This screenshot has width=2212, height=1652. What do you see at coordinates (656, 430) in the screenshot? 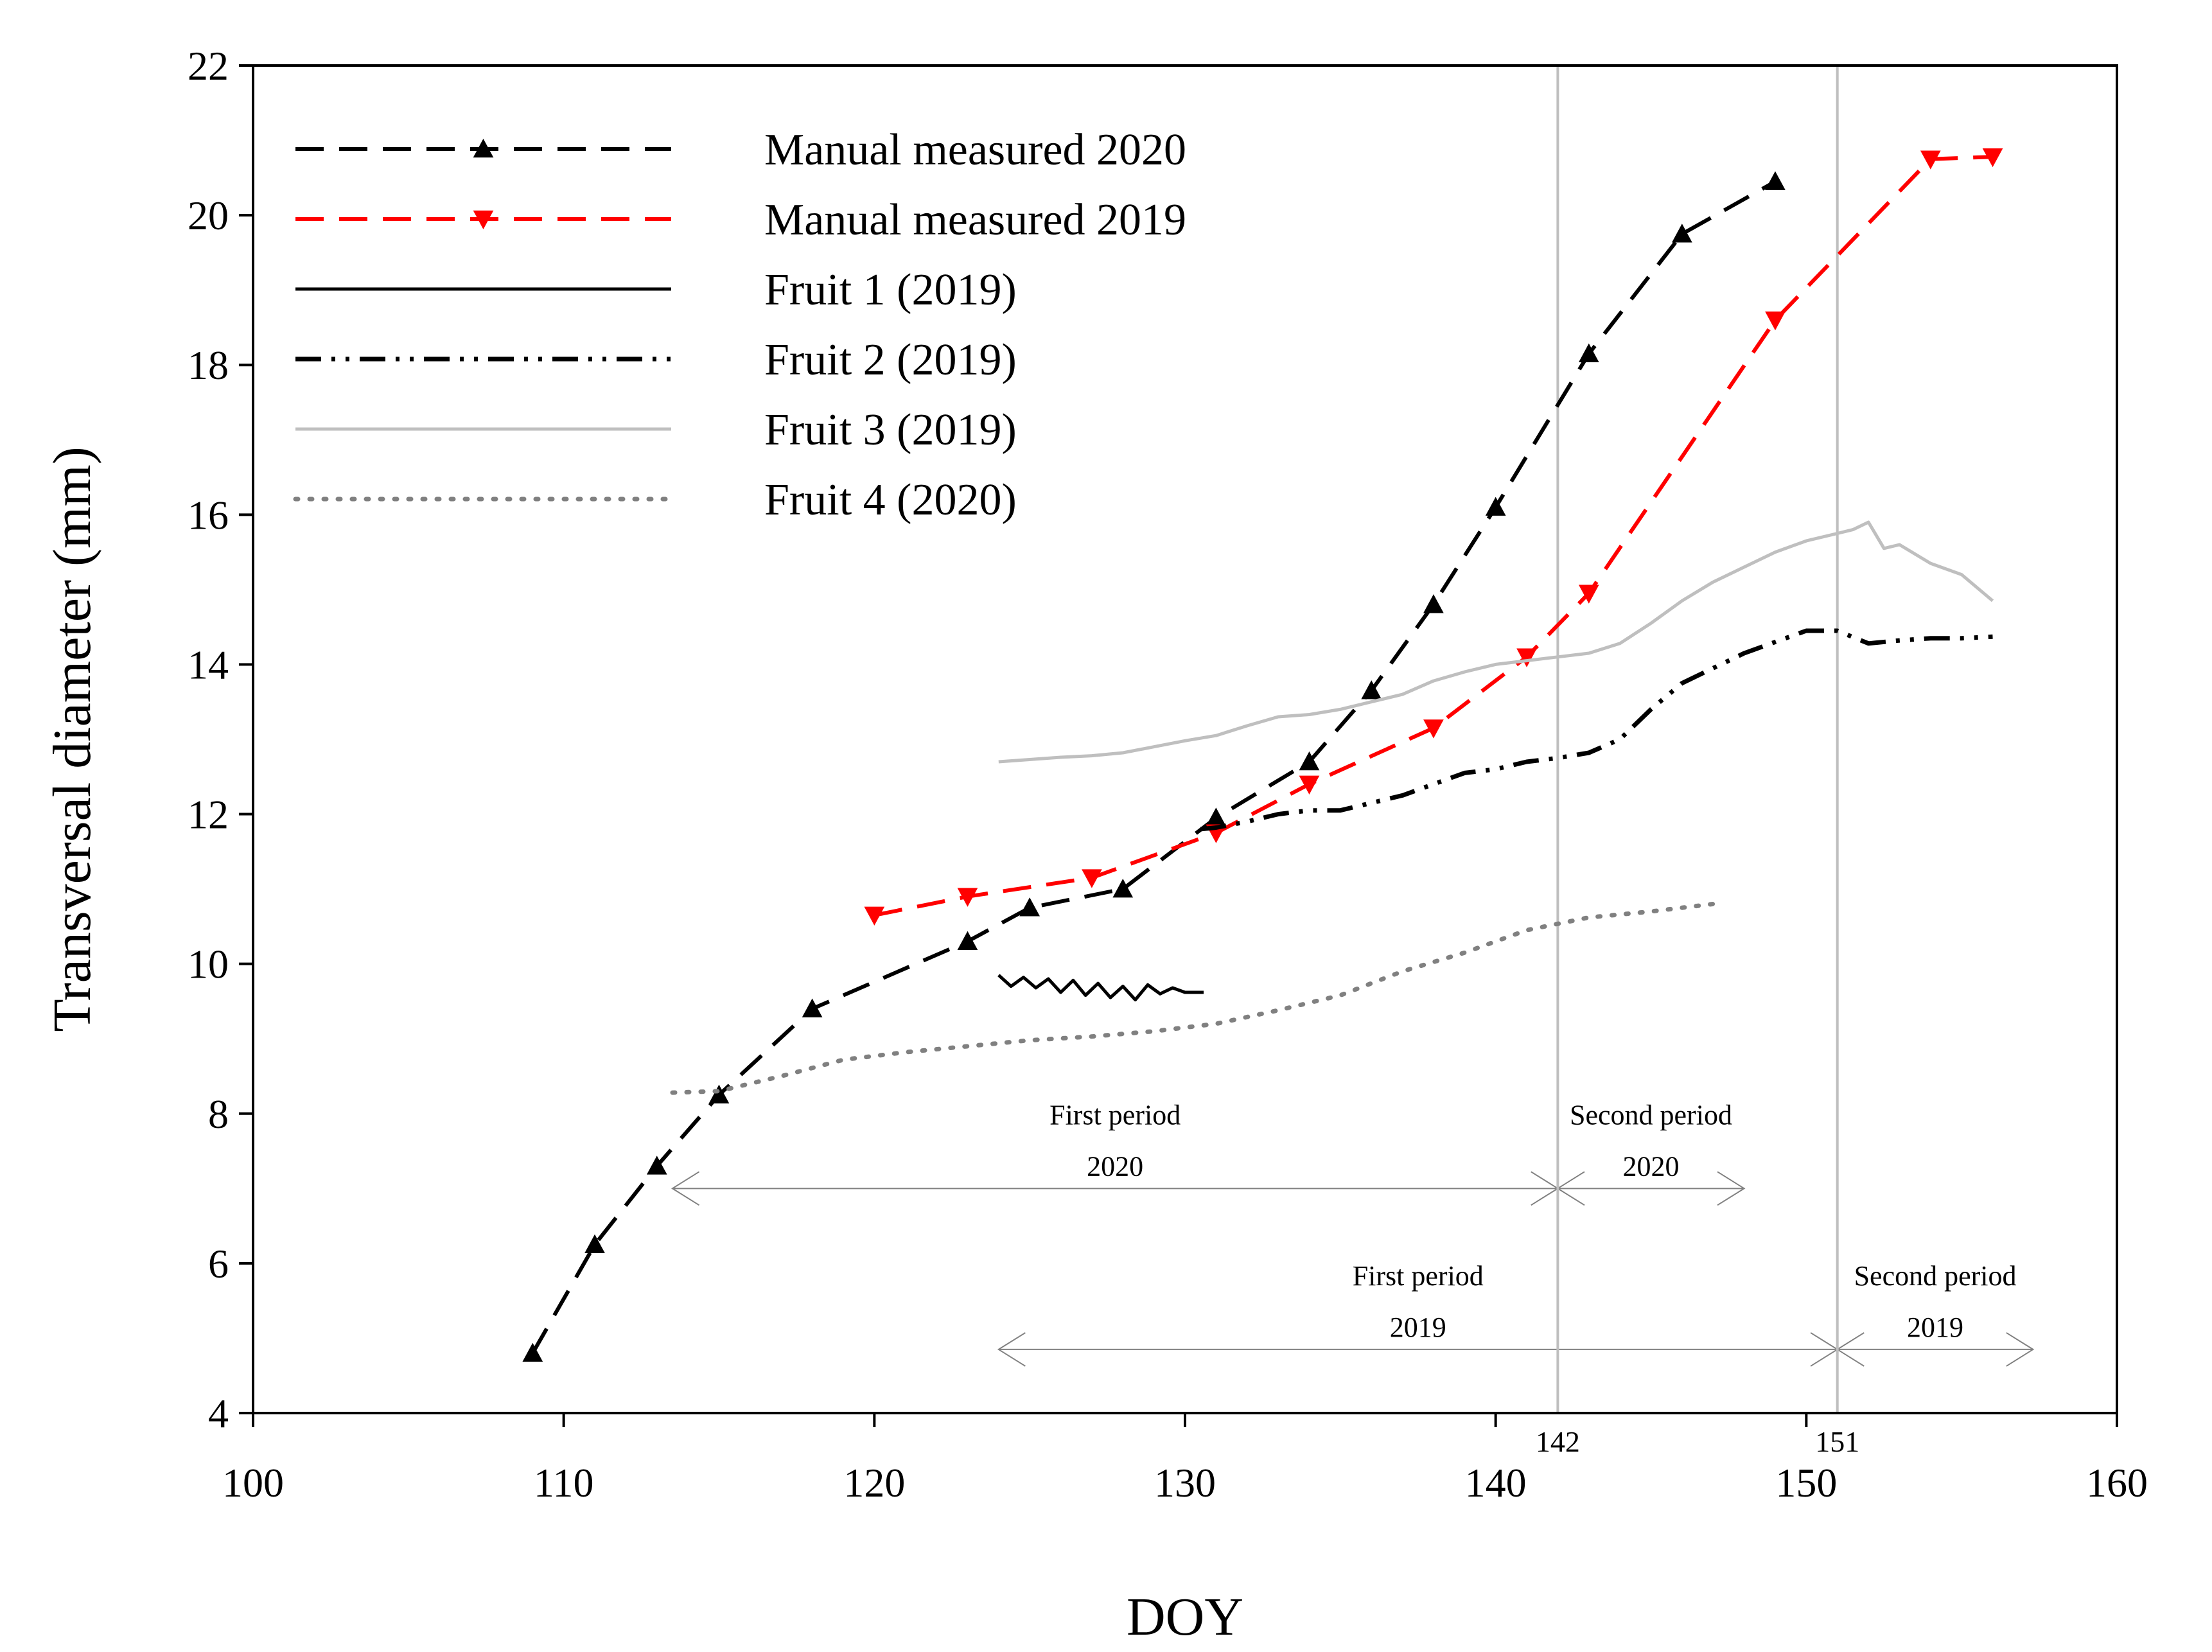
I see `legend-item: Fruit 3 (2019)` at bounding box center [656, 430].